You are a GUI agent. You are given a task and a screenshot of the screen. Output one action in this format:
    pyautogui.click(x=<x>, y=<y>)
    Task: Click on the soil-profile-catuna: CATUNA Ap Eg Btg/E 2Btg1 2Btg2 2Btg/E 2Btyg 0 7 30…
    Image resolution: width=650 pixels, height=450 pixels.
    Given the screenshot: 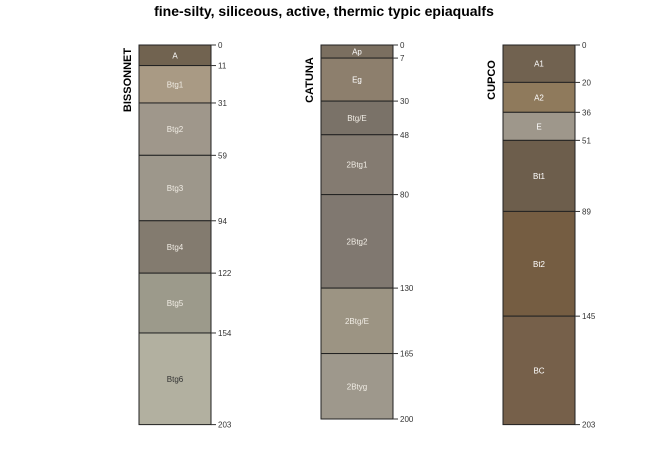 What is the action you would take?
    pyautogui.click(x=359, y=232)
    